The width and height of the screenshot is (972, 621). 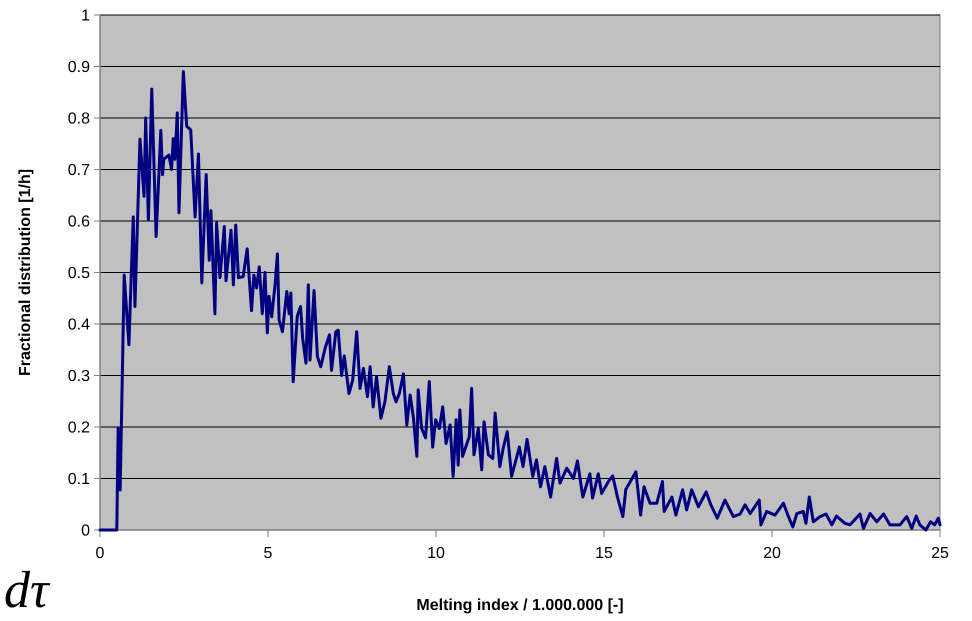 What do you see at coordinates (940, 553) in the screenshot?
I see `x-tick-label: 25` at bounding box center [940, 553].